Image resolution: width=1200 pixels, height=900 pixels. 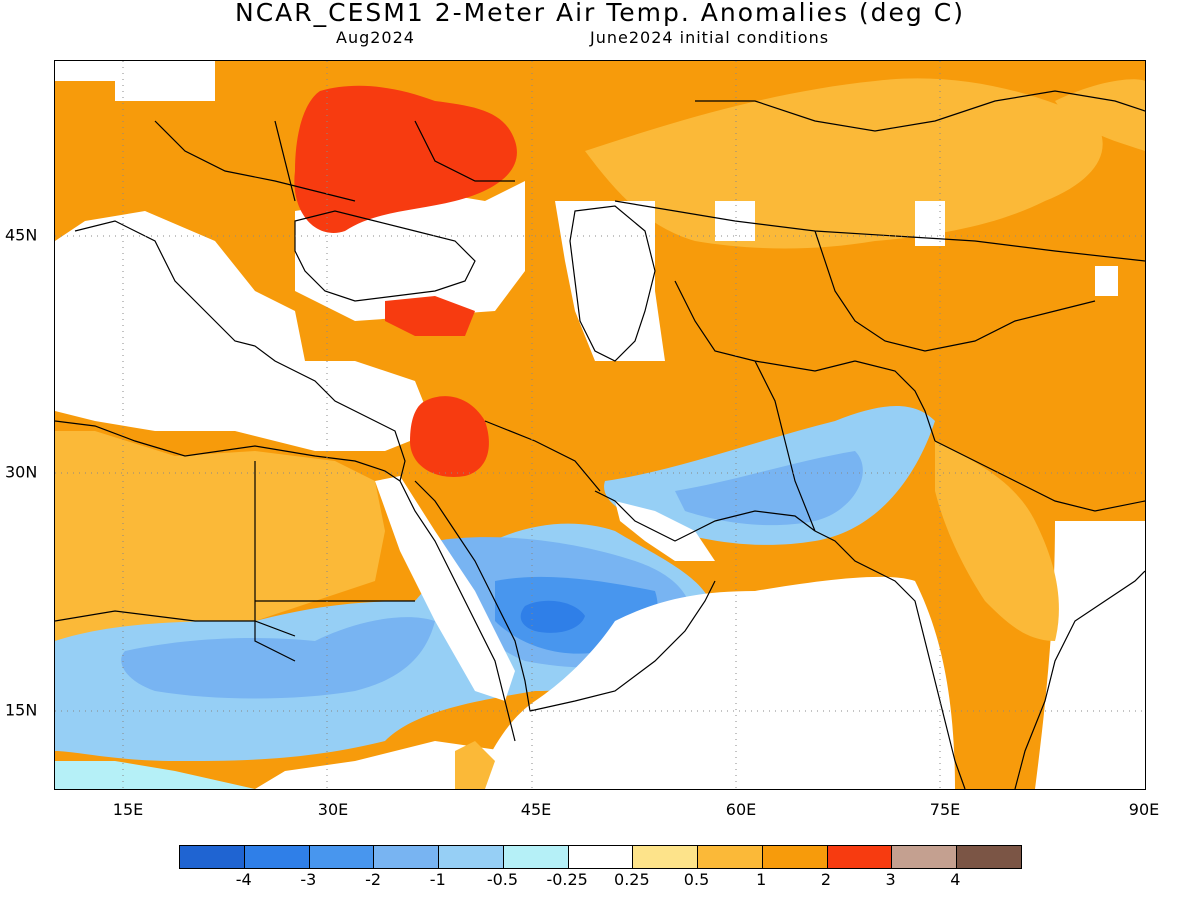 What do you see at coordinates (826, 879) in the screenshot?
I see `colorbar-tick-label: 2` at bounding box center [826, 879].